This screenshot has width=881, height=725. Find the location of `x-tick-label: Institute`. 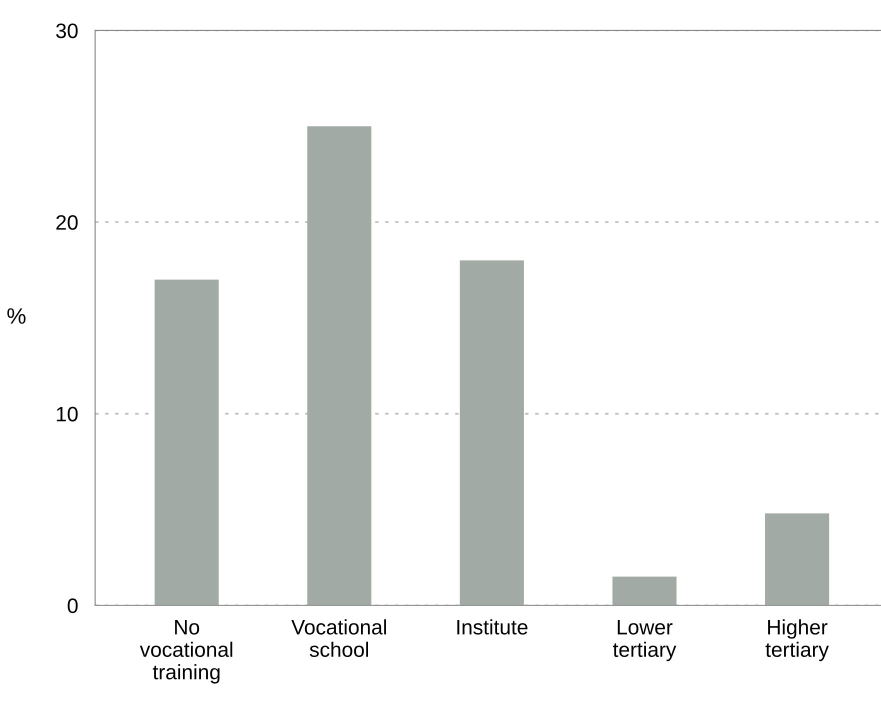

x-tick-label: Institute is located at coordinates (492, 627).